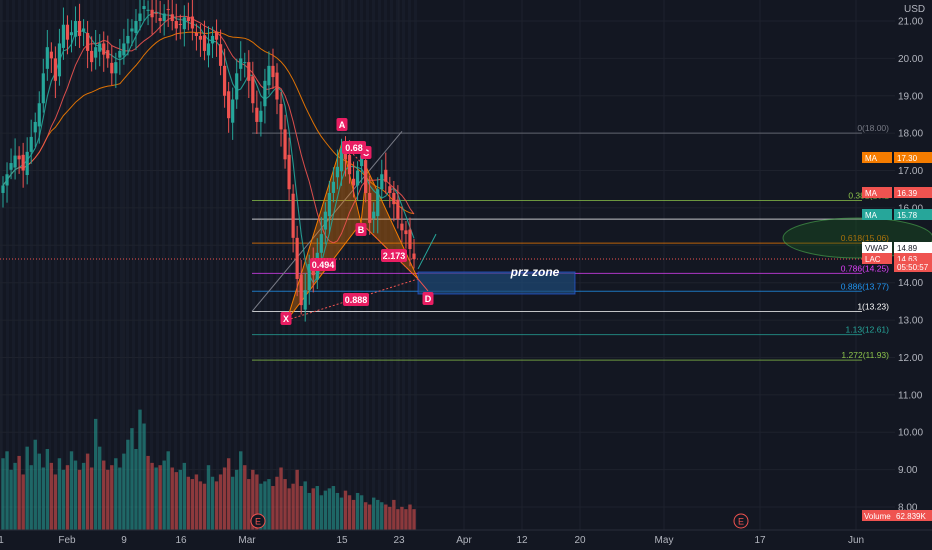 The width and height of the screenshot is (932, 550). What do you see at coordinates (327, 221) in the screenshot?
I see `fib-trend-line` at bounding box center [327, 221].